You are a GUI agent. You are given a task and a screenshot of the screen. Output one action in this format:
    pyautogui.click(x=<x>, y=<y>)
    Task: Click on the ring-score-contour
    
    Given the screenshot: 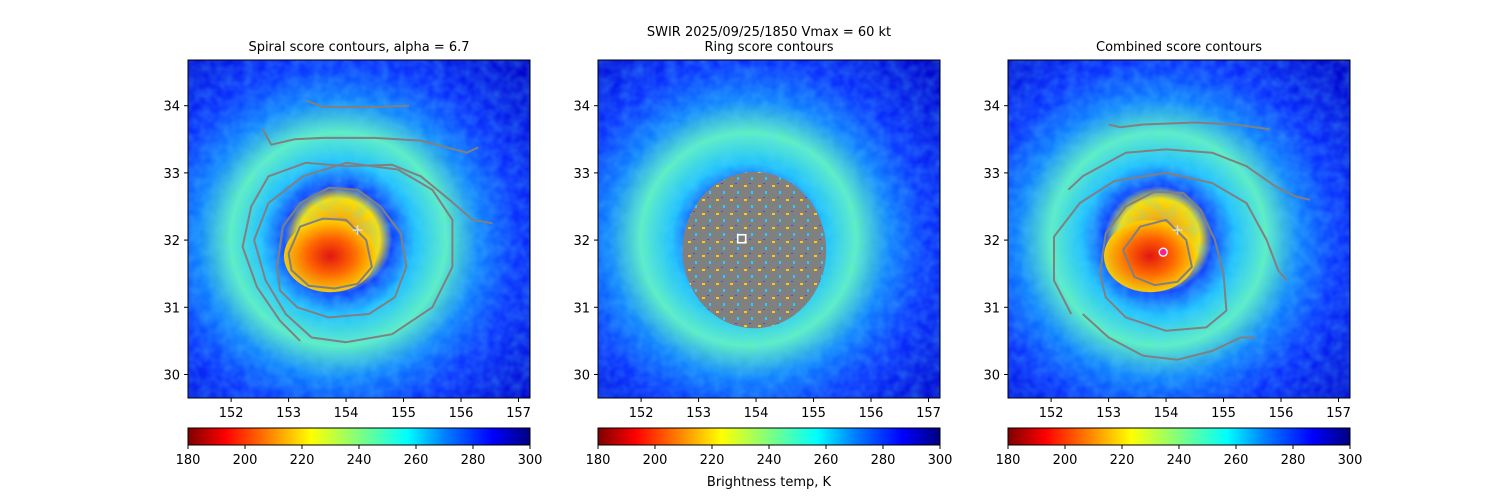 What is the action you would take?
    pyautogui.click(x=754, y=250)
    